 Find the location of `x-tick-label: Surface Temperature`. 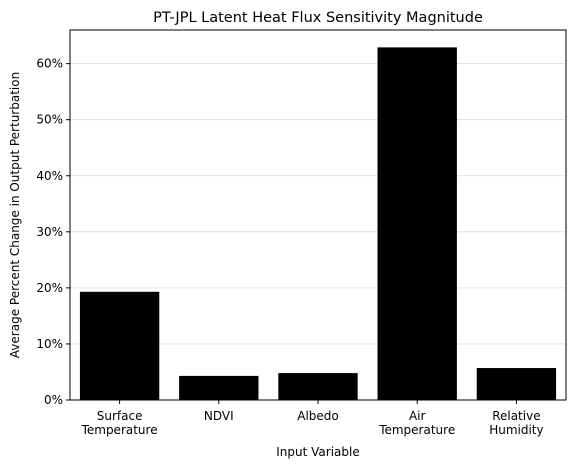

x-tick-label: Surface Temperature is located at coordinates (119, 423).